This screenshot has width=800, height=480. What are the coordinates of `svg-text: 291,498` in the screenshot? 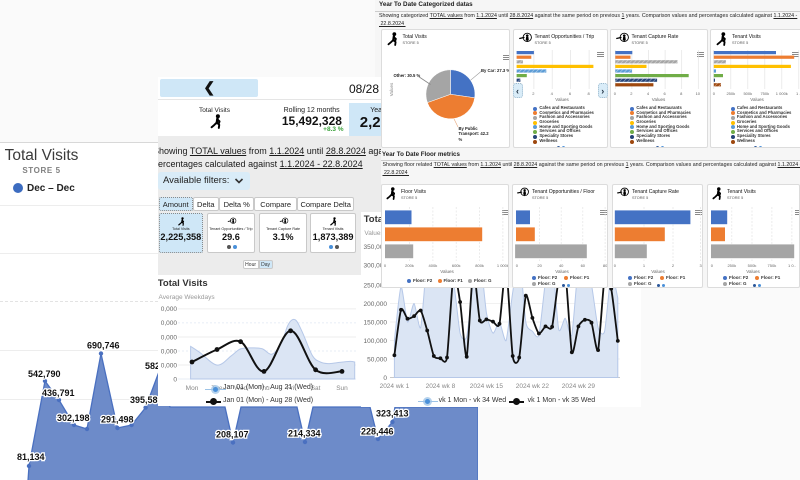 It's located at (117, 420).